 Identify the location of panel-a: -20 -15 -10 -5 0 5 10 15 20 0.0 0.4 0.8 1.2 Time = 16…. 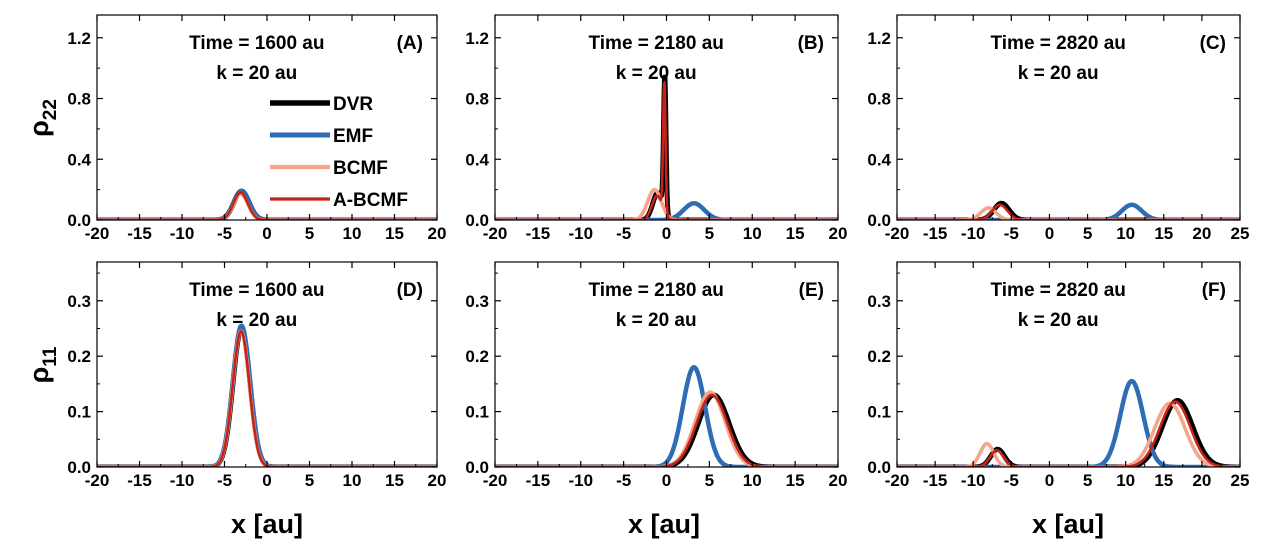
(257, 128).